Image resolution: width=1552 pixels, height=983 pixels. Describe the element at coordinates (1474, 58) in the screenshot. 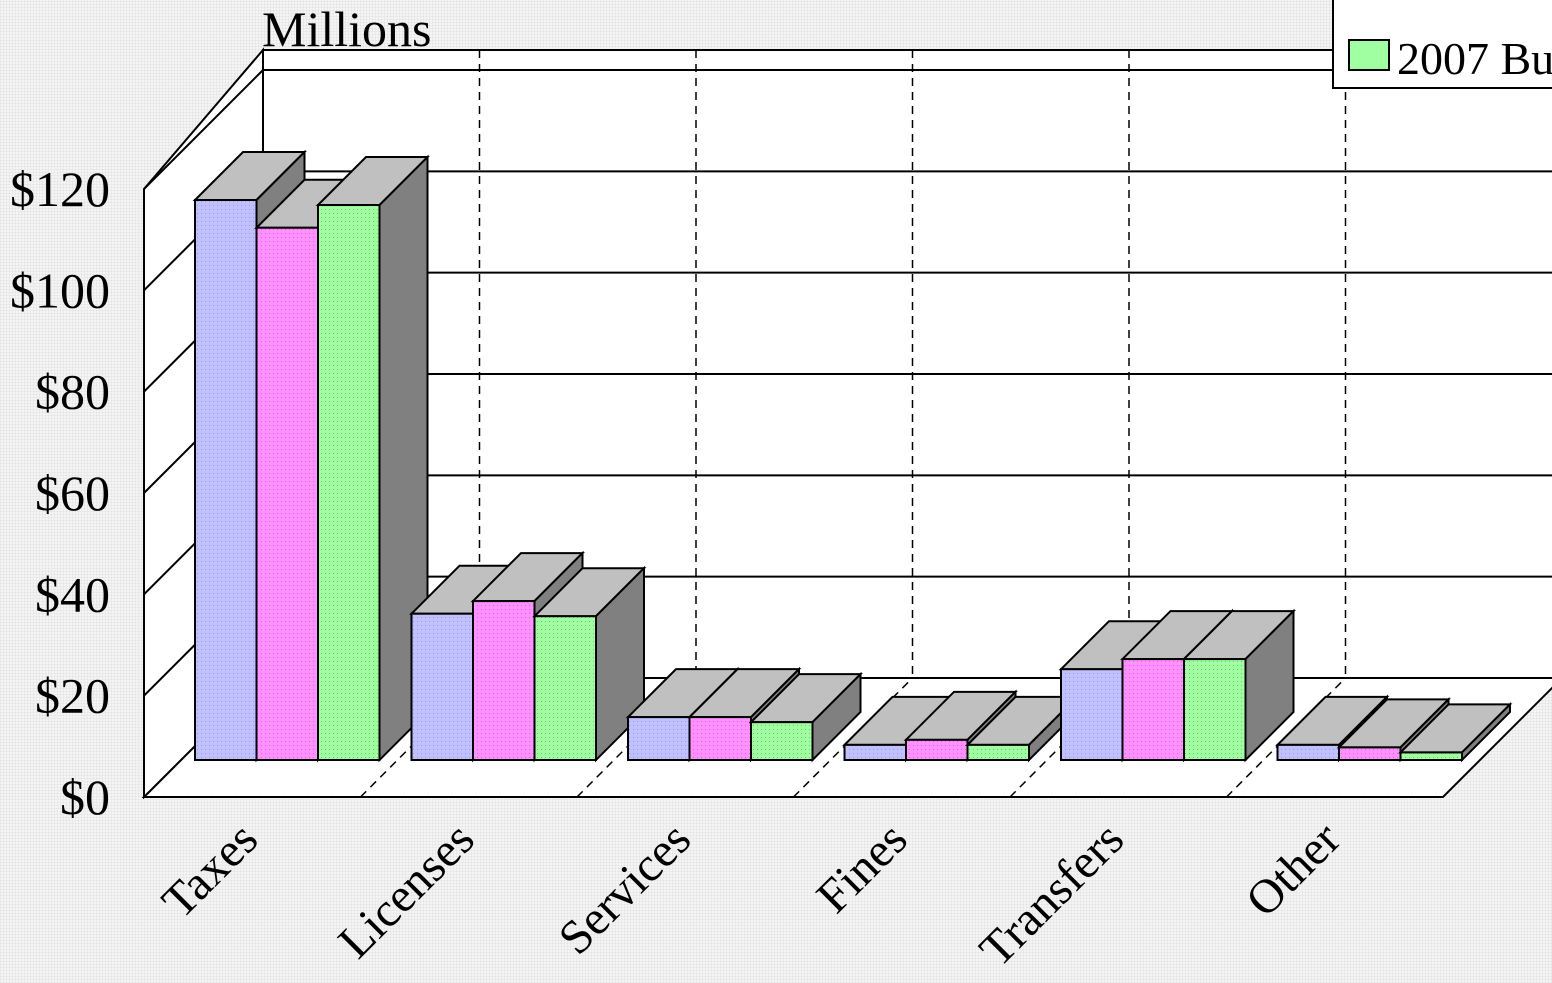

I see `legend-label: 2007 Bu` at that location.